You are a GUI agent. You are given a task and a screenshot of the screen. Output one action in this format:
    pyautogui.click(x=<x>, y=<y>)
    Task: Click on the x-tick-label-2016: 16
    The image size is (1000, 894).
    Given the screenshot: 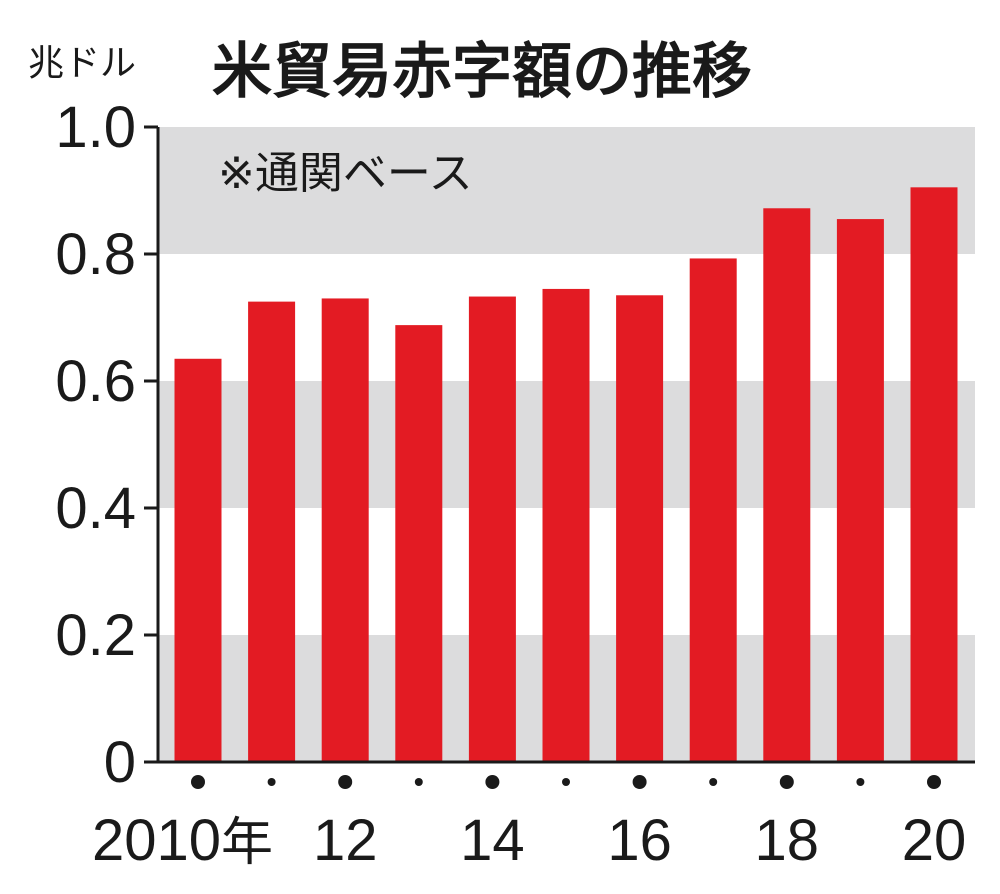 What is the action you would take?
    pyautogui.click(x=639, y=840)
    